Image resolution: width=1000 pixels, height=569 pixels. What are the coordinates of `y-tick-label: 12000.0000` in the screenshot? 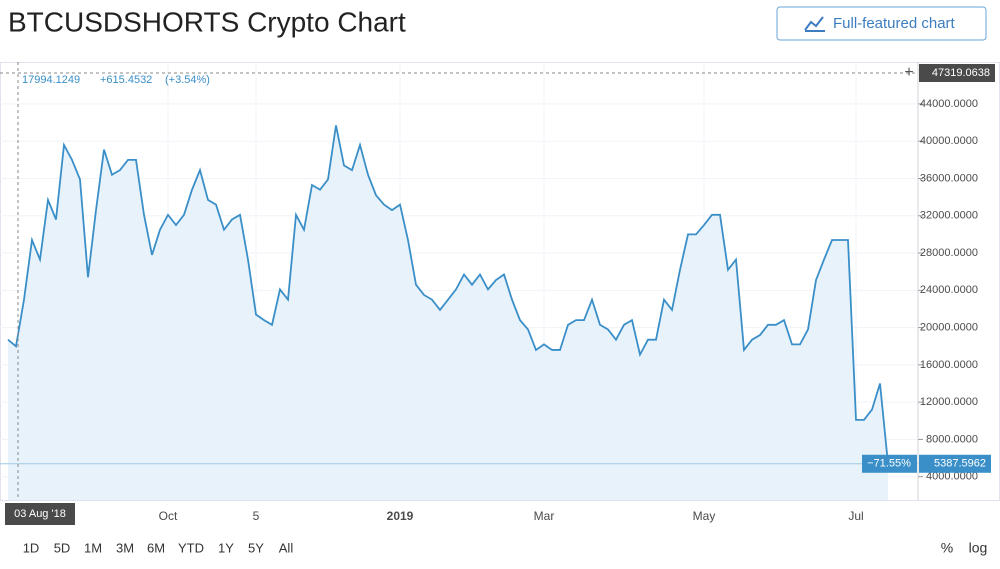 It's located at (949, 402).